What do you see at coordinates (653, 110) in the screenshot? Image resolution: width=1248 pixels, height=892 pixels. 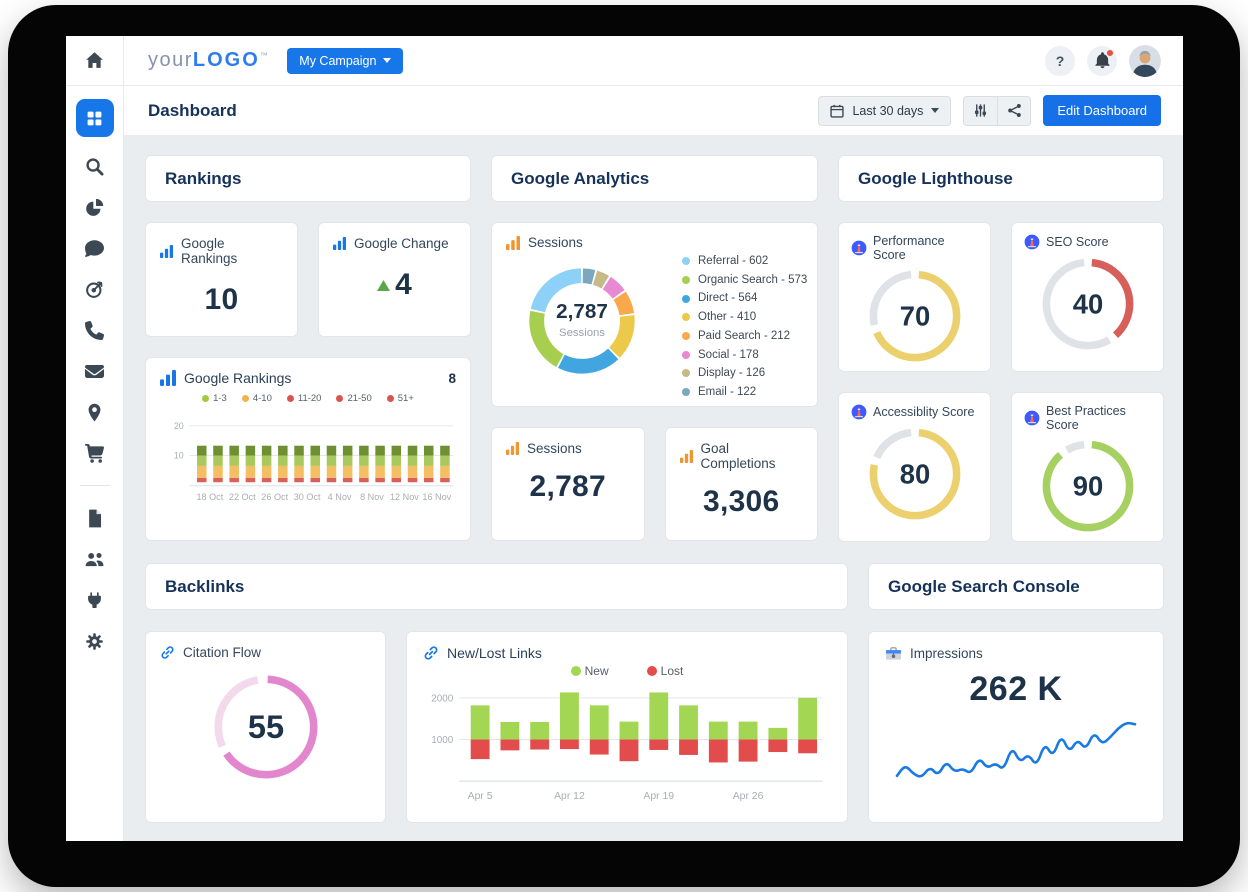 I see `page-toolbar: Dashboard Last 30 days Edit Dashboard` at bounding box center [653, 110].